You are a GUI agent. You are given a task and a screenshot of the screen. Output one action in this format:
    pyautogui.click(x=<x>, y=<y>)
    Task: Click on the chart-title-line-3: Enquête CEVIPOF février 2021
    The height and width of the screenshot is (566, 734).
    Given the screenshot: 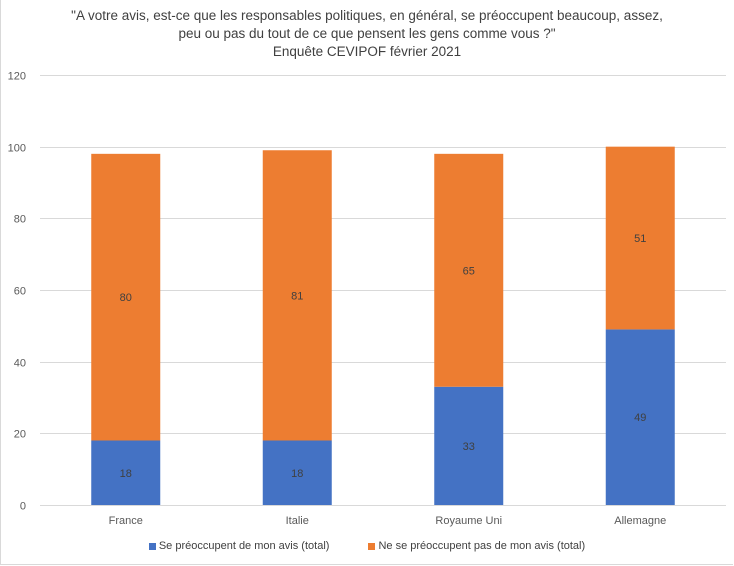 What is the action you would take?
    pyautogui.click(x=367, y=51)
    